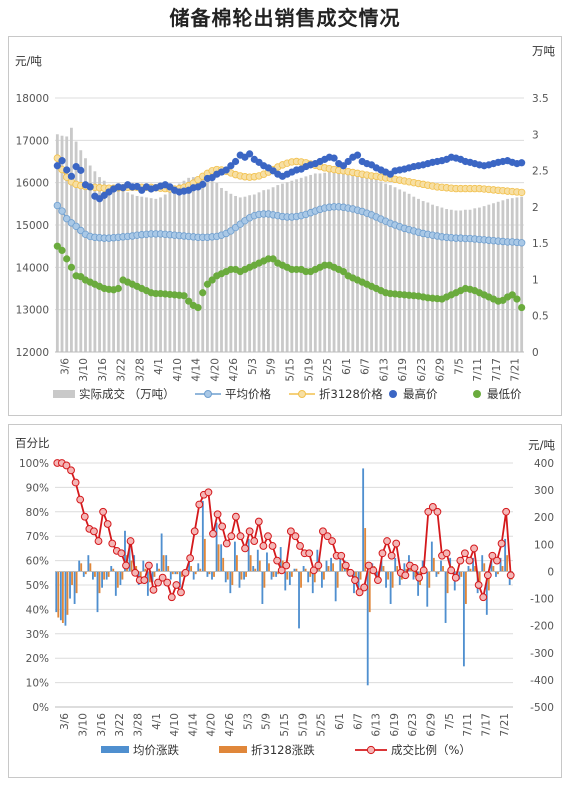 This screenshot has height=786, width=570. What do you see at coordinates (322, 725) in the screenshot?
I see `x-tick-label: 5/25` at bounding box center [322, 725].